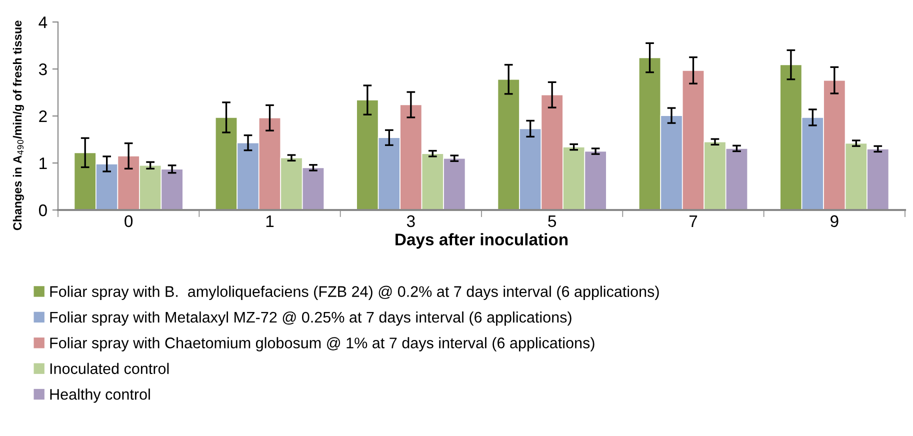 Image resolution: width=913 pixels, height=436 pixels. Describe the element at coordinates (354, 293) in the screenshot. I see `legend-label: Foliar spray with B. amyloliquefaciens (FZB 24) @ 0.2% at 7 days interval (6 applications)` at that location.